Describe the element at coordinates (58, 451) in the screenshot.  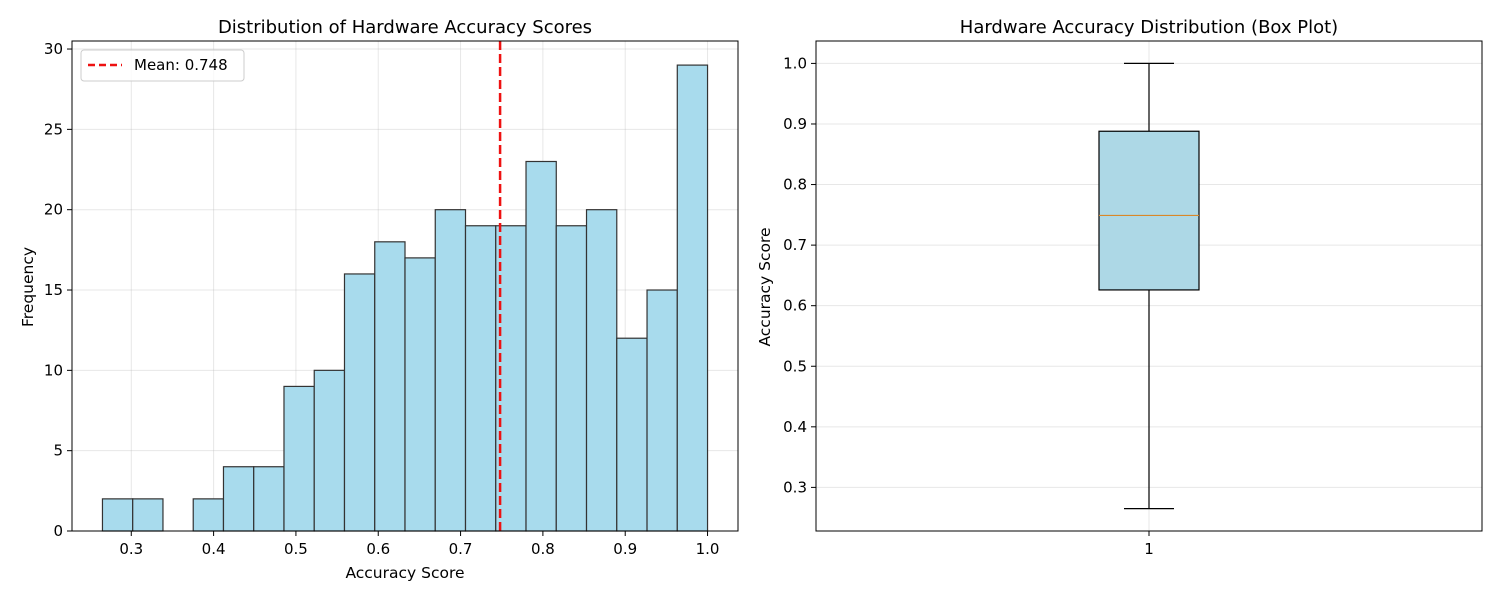
I see `histogram-y-tick-label: 5` at that location.